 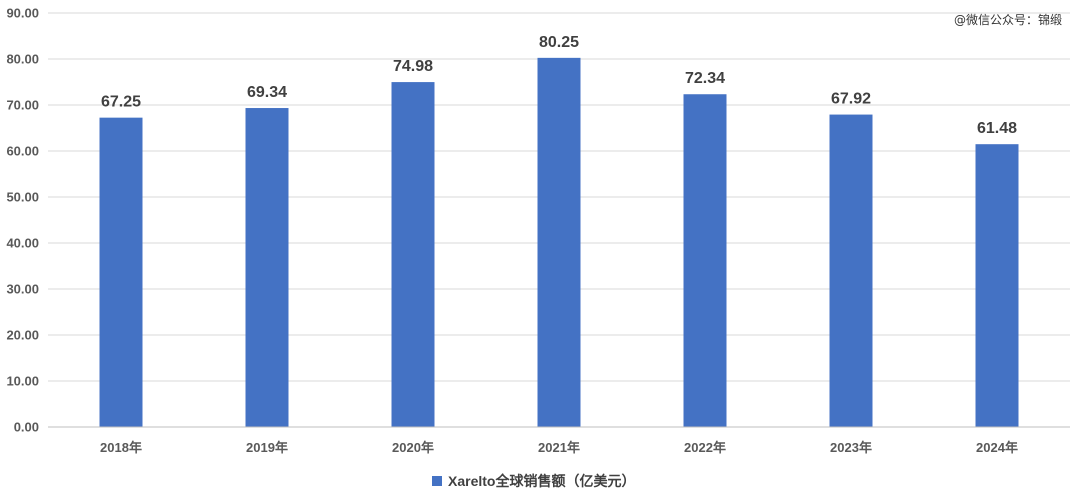 What do you see at coordinates (437, 481) in the screenshot?
I see `legend-swatch` at bounding box center [437, 481].